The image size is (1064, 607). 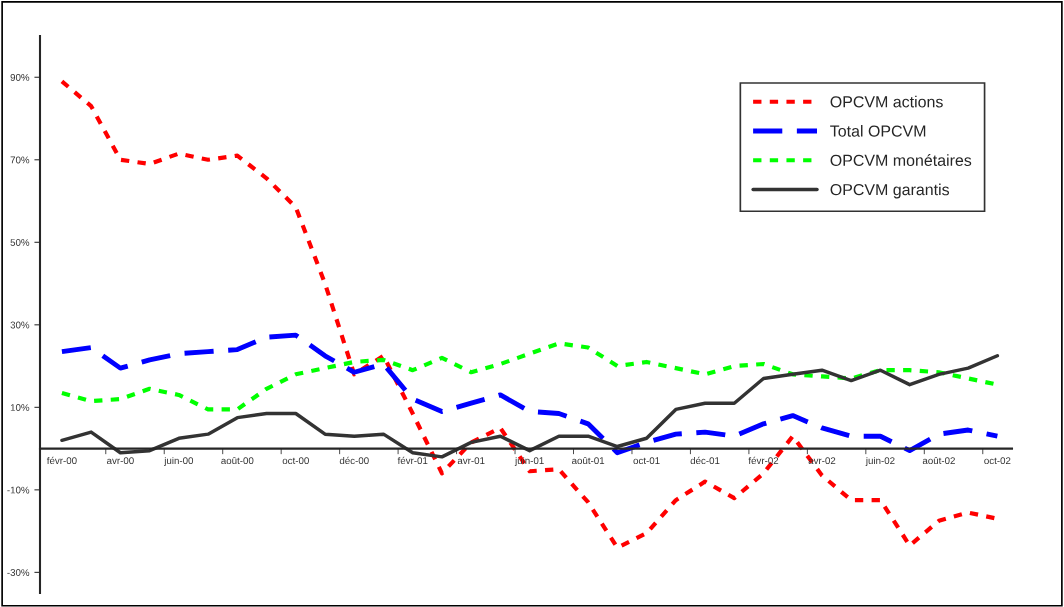 I want to click on legend-label: OPCVM monétaires, so click(x=901, y=160).